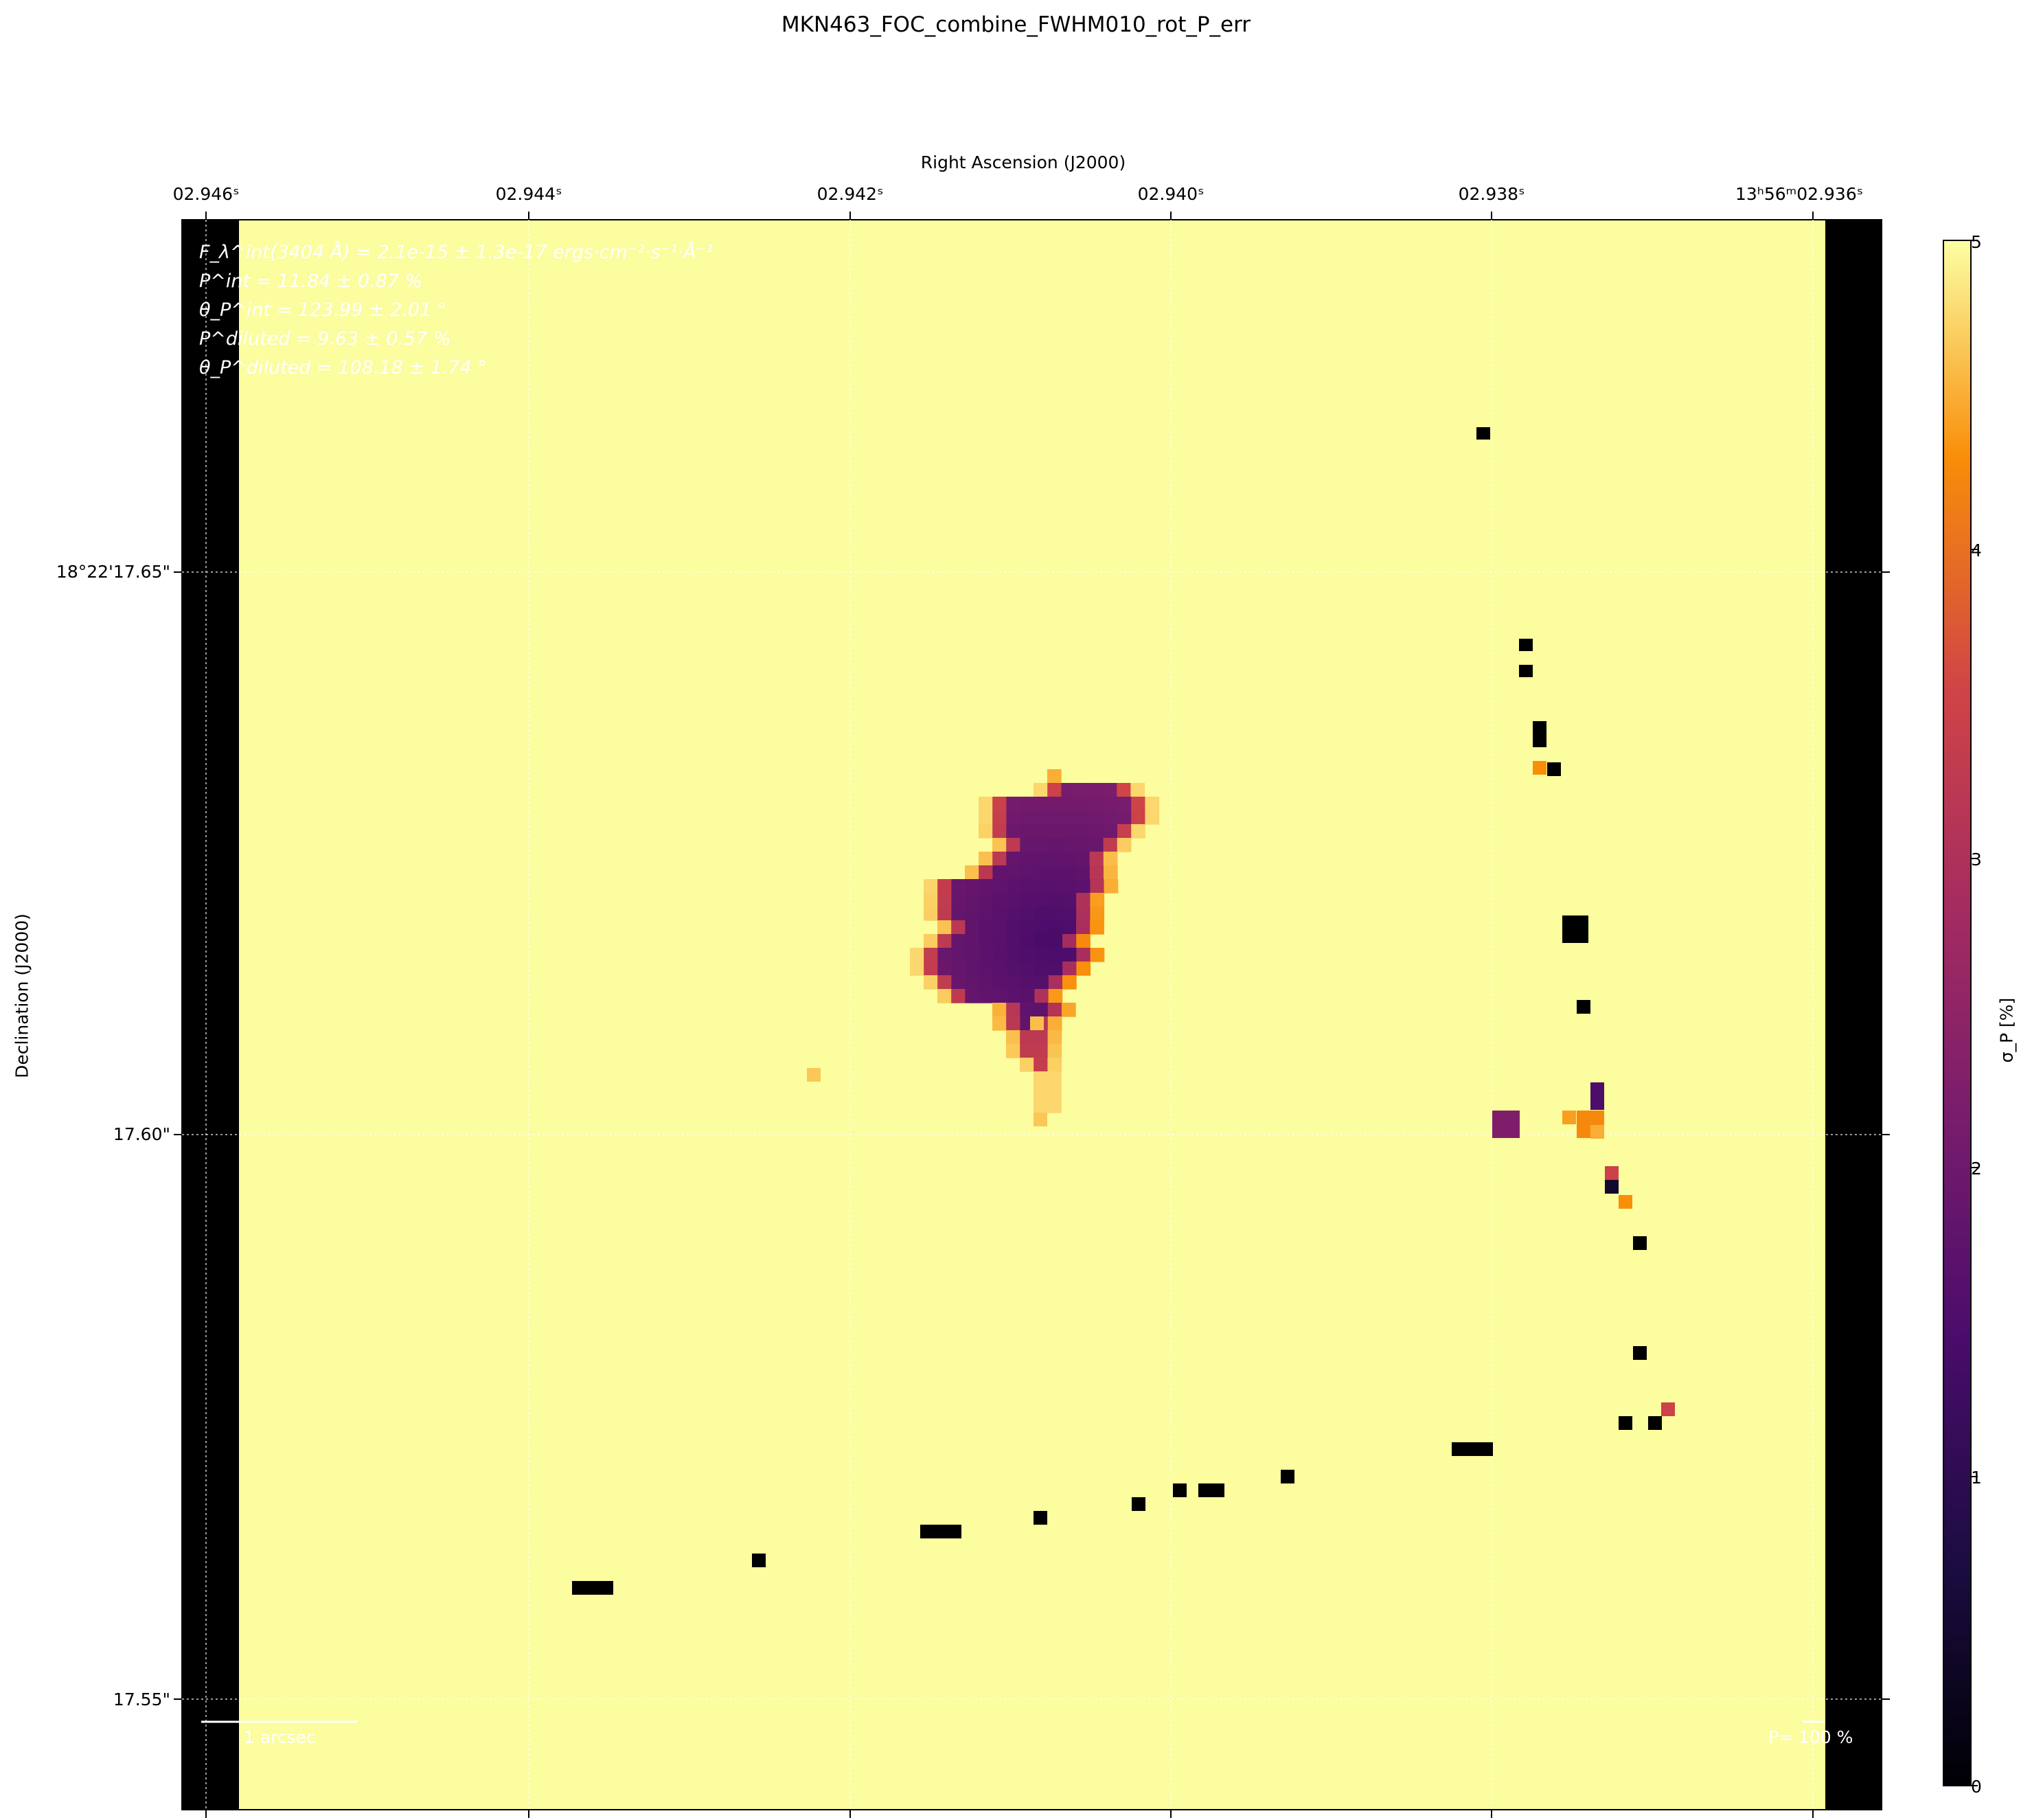 The height and width of the screenshot is (1820, 2032). Describe the element at coordinates (2006, 1030) in the screenshot. I see `colorbar-label: σ_P [%]` at that location.